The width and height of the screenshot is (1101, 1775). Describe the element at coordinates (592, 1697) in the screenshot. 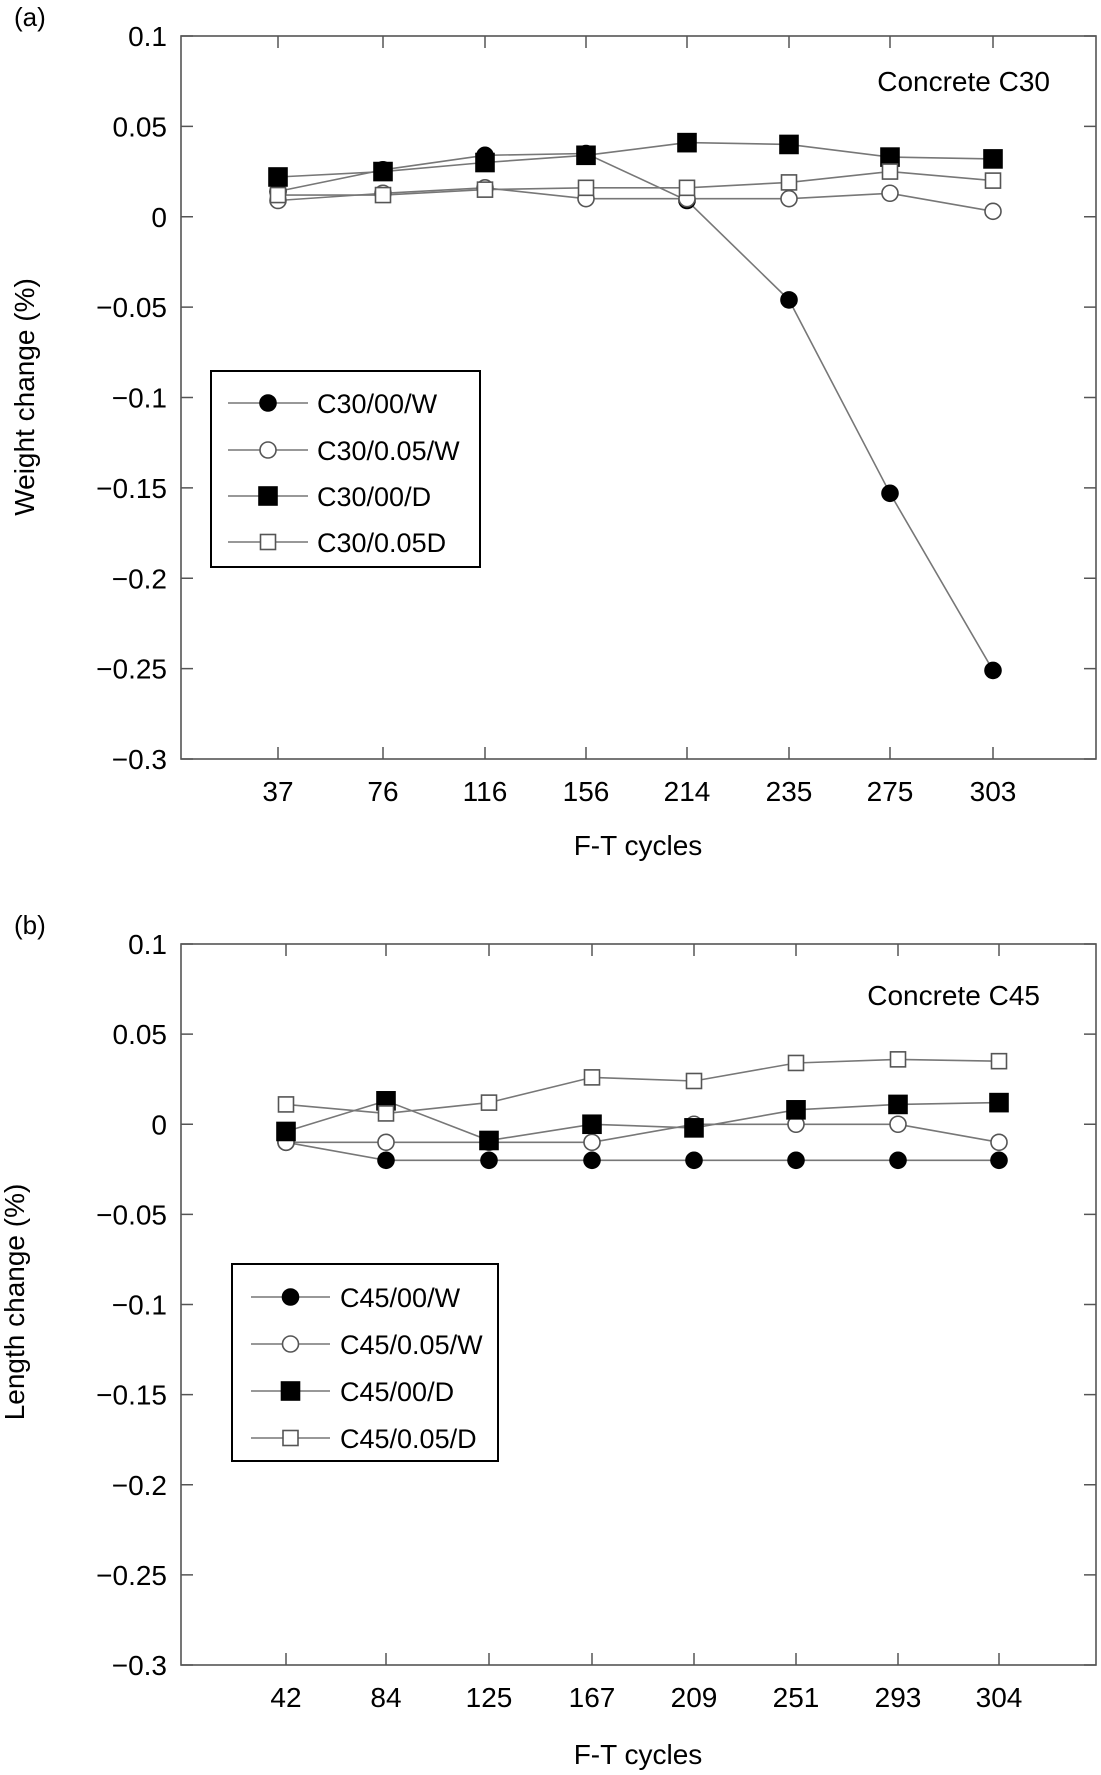

I see `x-tick-label: 167` at that location.